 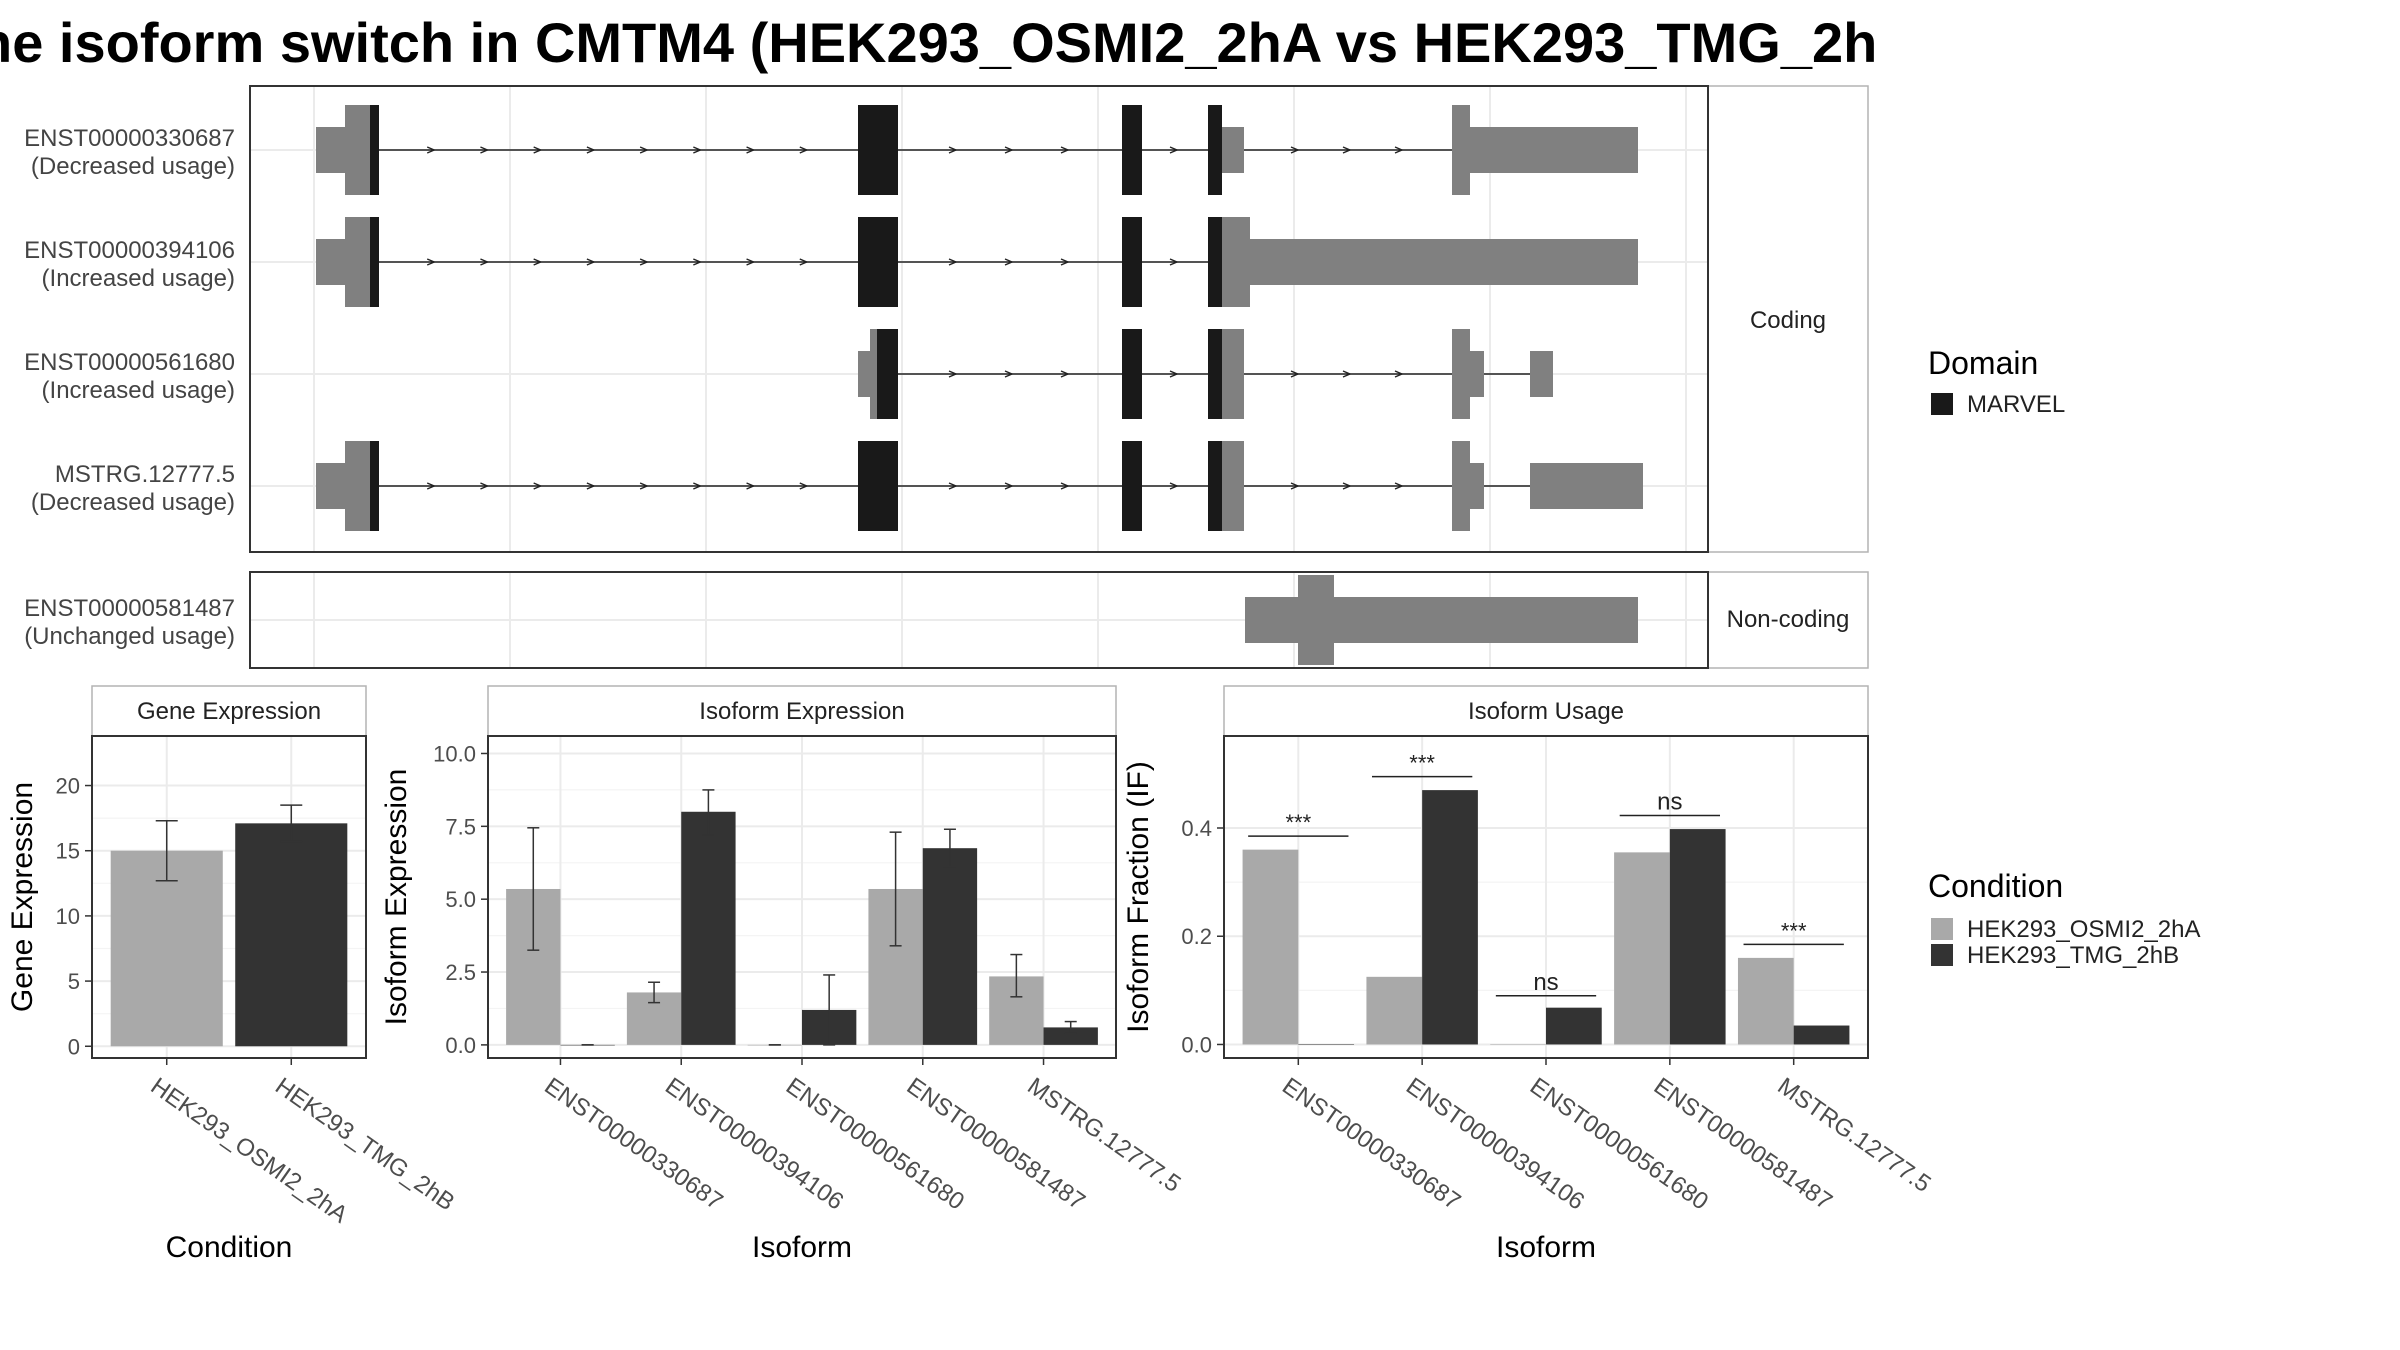 I want to click on legend-key, so click(x=1942, y=929).